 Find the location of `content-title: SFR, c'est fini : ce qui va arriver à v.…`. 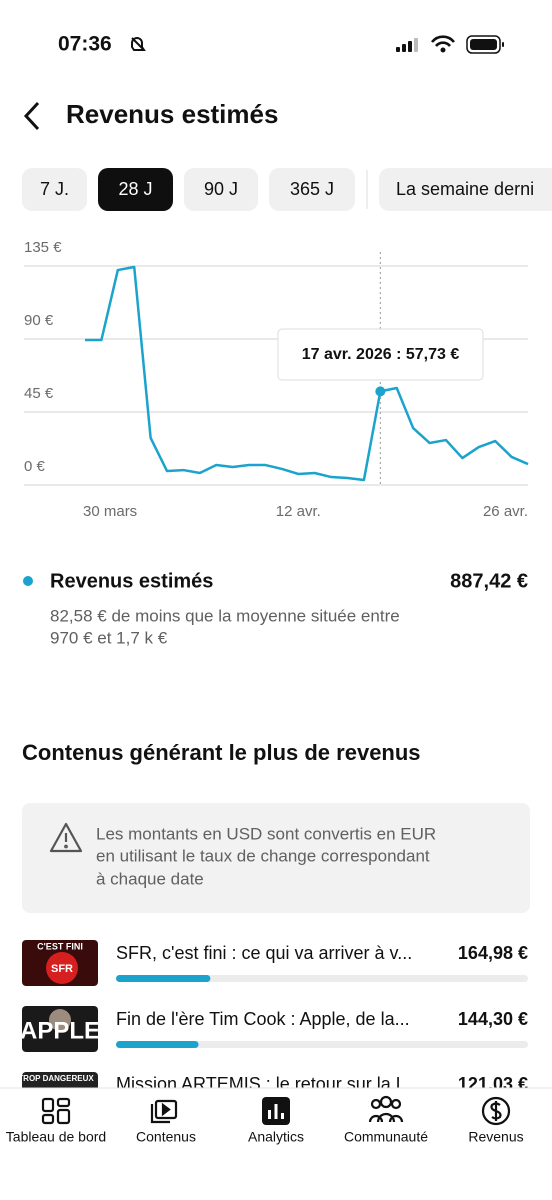

content-title: SFR, c'est fini : ce qui va arriver à v.… is located at coordinates (264, 953).